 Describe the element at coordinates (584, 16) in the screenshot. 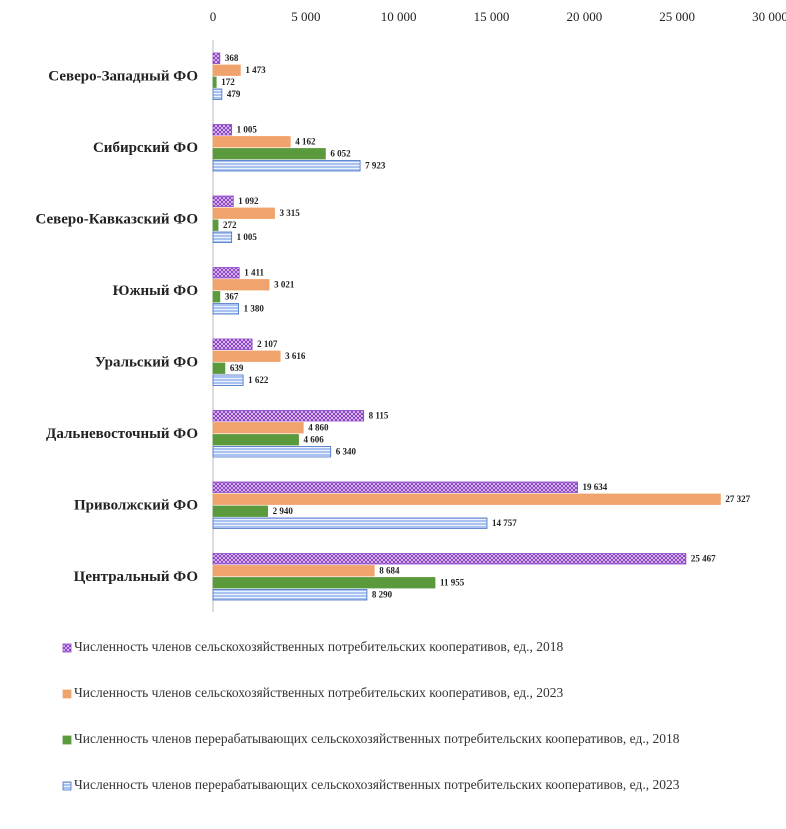

I see `x-tick-label: 20 000` at that location.